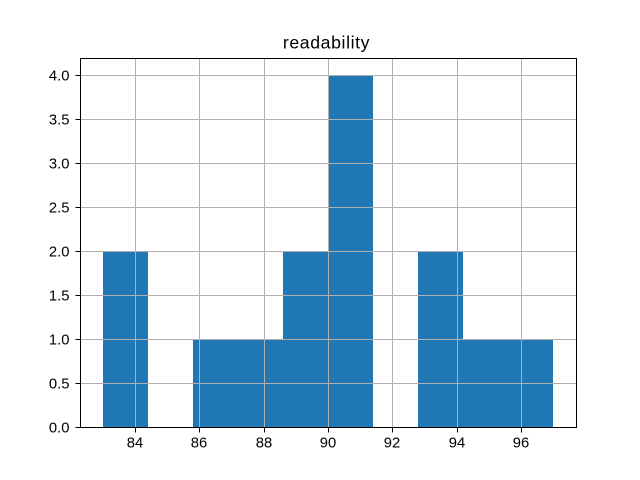 This screenshot has height=480, width=640. I want to click on svg-text: 3.5, so click(59, 121).